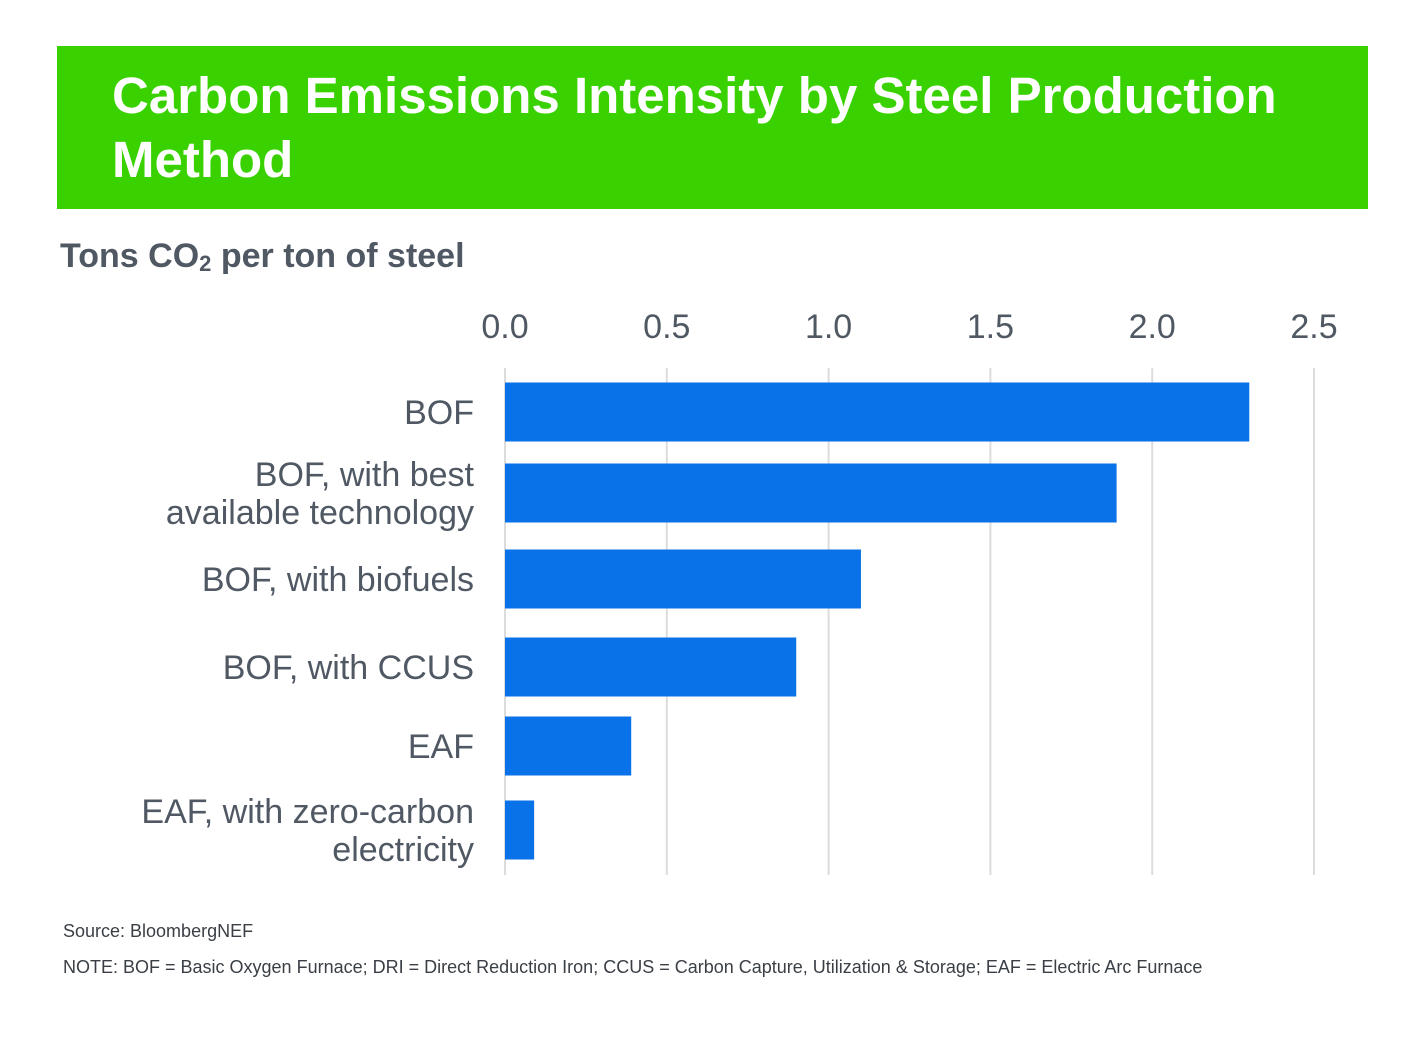  I want to click on unit-label-subscript: 2, so click(205, 263).